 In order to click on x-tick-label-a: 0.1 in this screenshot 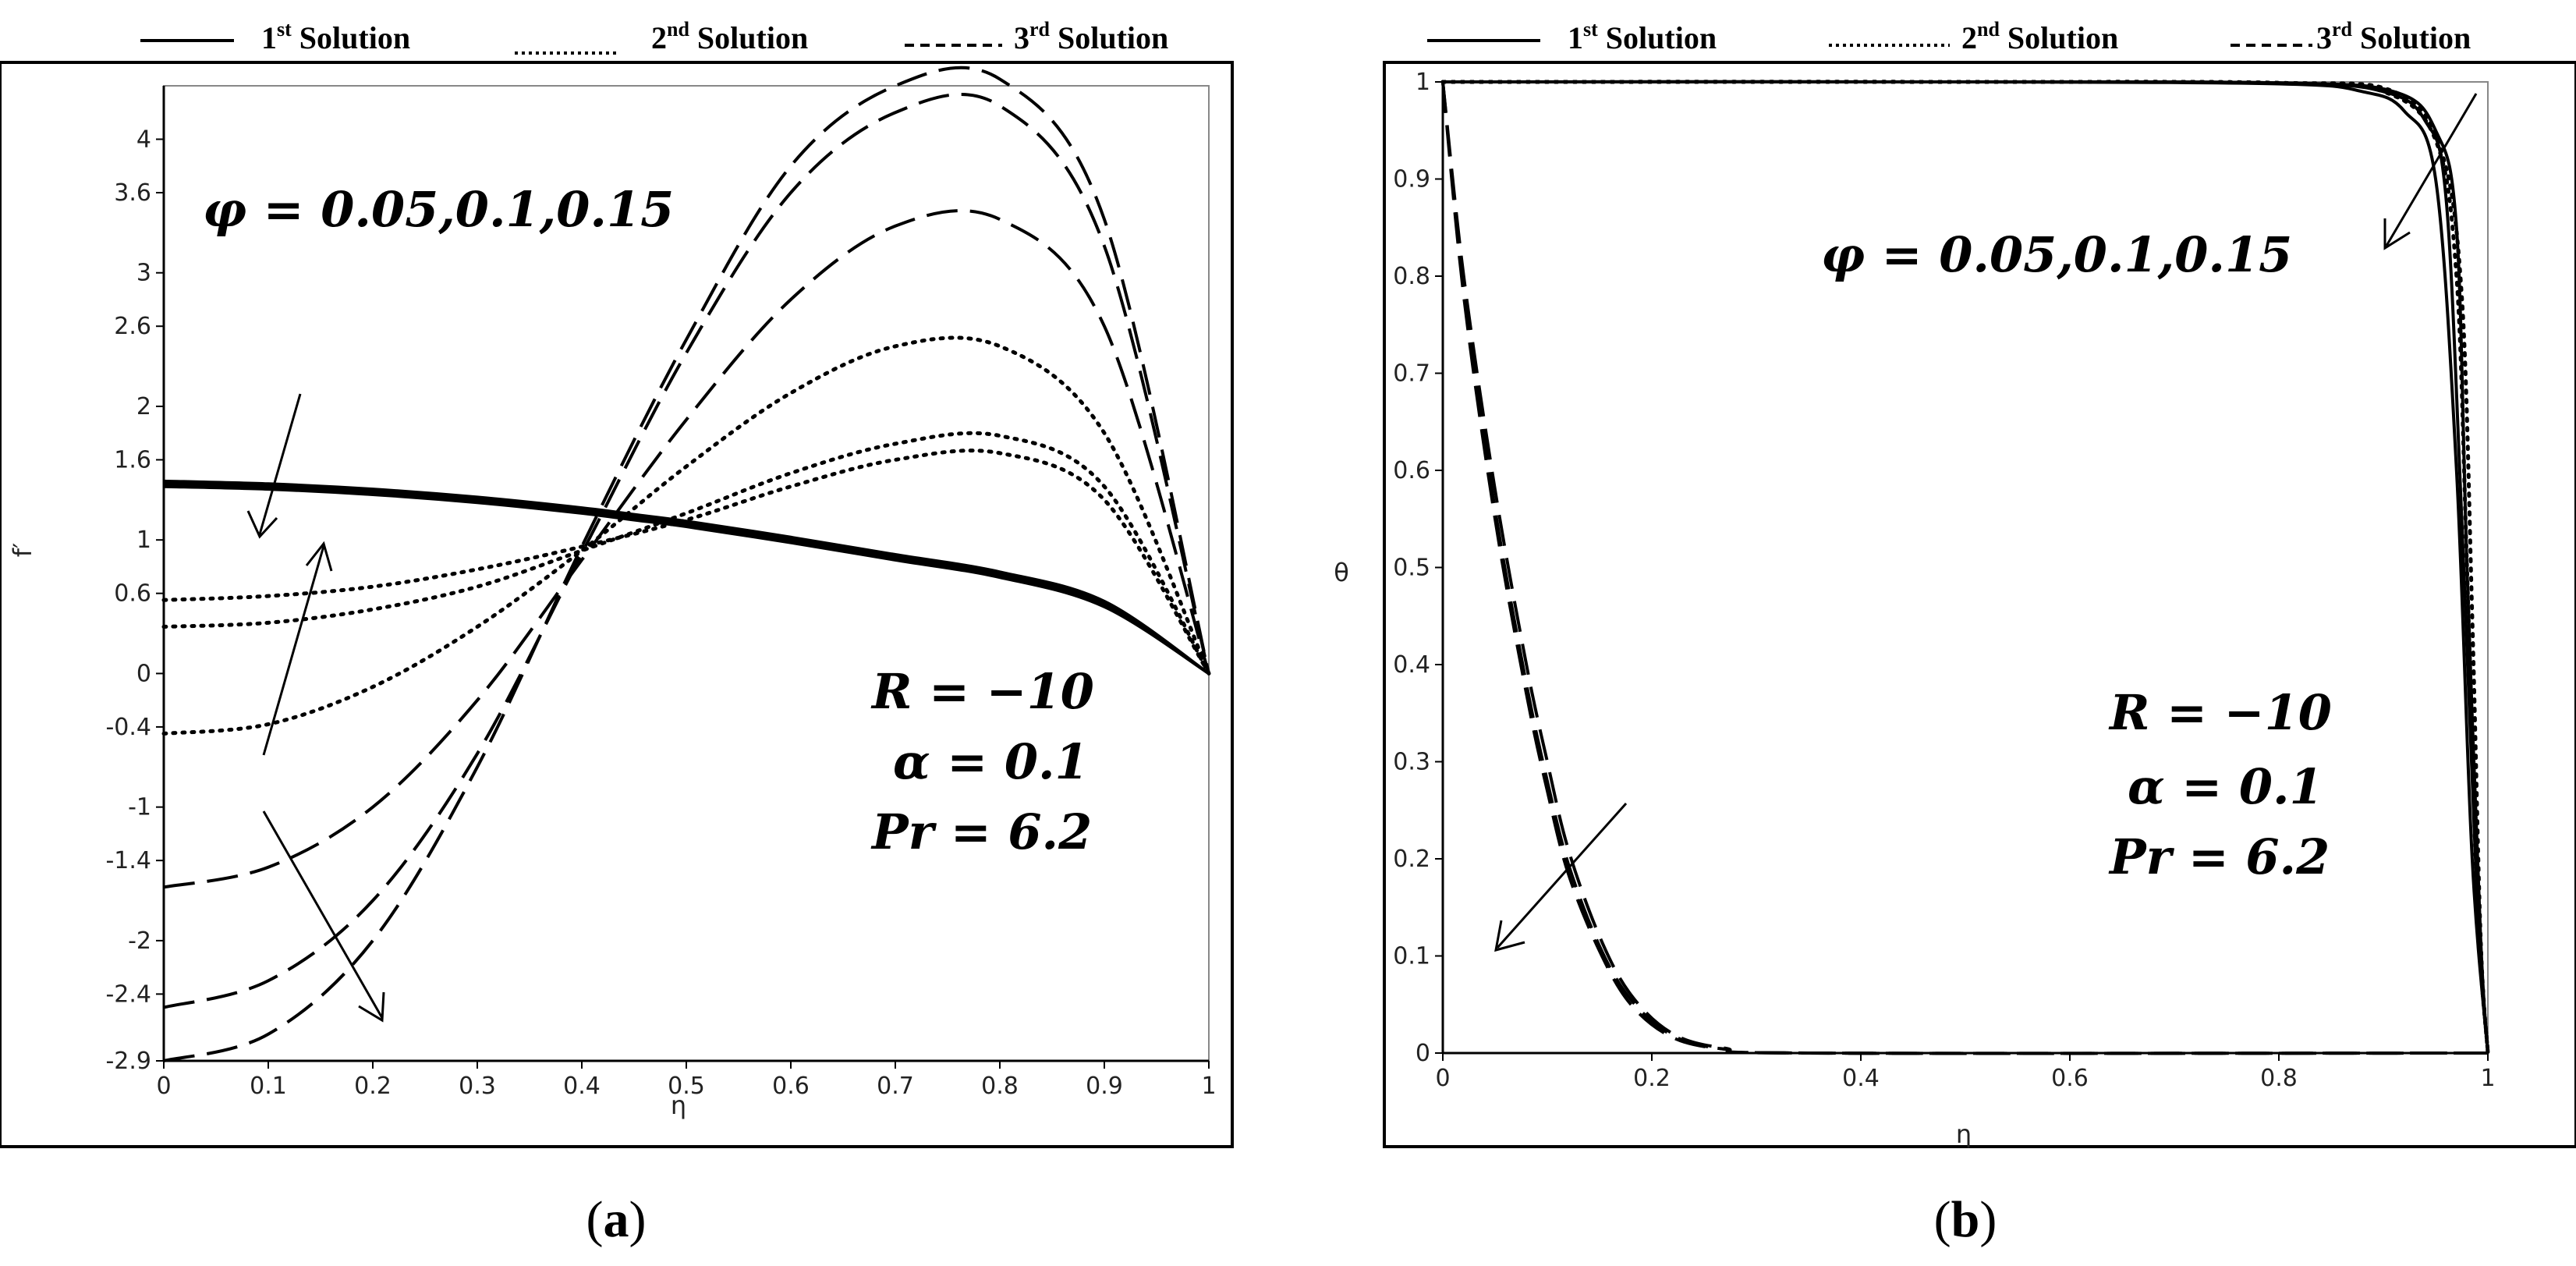, I will do `click(268, 1086)`.